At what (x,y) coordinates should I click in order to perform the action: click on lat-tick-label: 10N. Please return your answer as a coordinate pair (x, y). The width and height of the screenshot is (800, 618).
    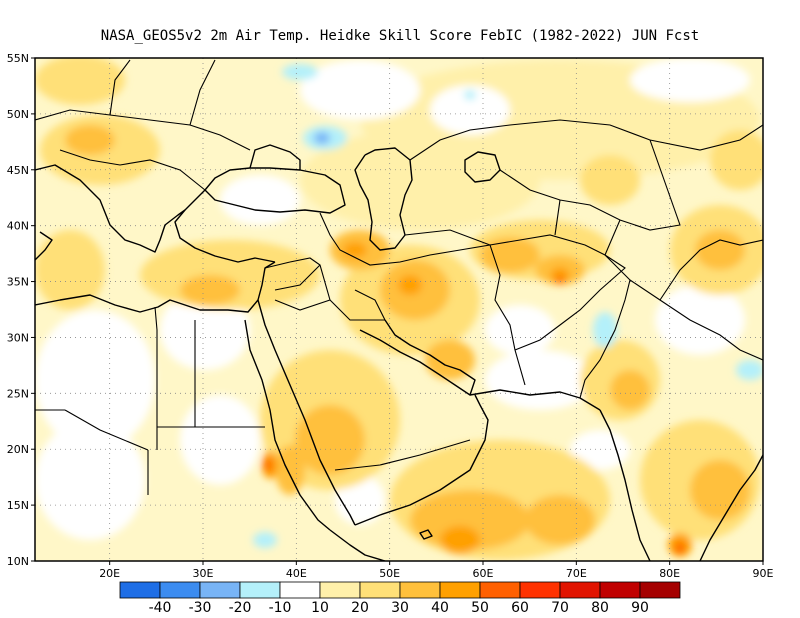
    Looking at the image, I should click on (18, 561).